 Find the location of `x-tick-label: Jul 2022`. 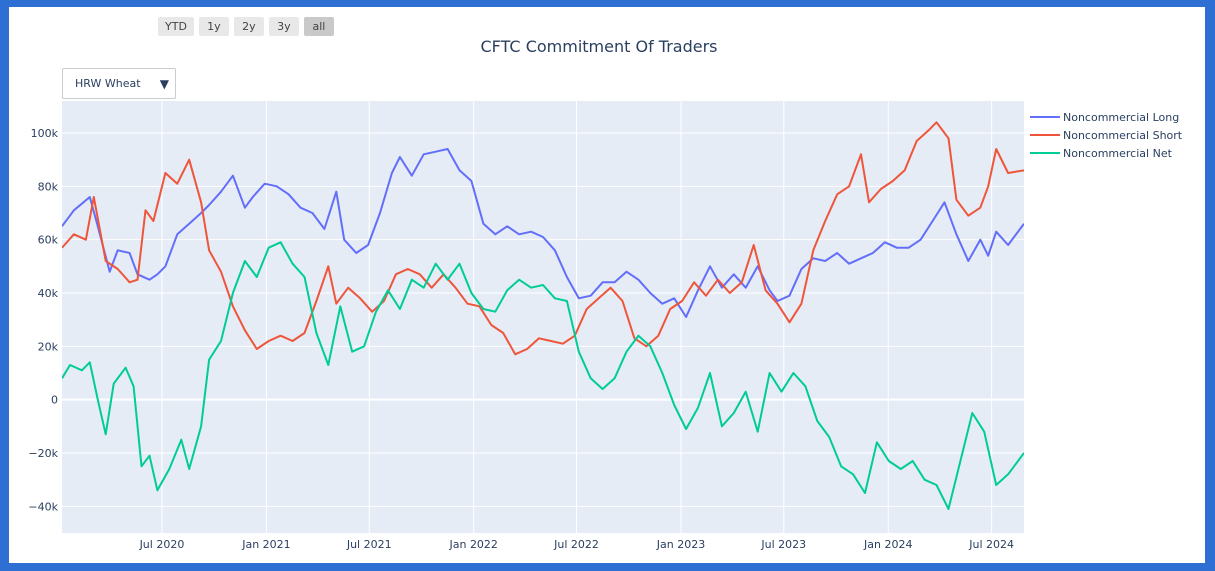

x-tick-label: Jul 2022 is located at coordinates (576, 544).